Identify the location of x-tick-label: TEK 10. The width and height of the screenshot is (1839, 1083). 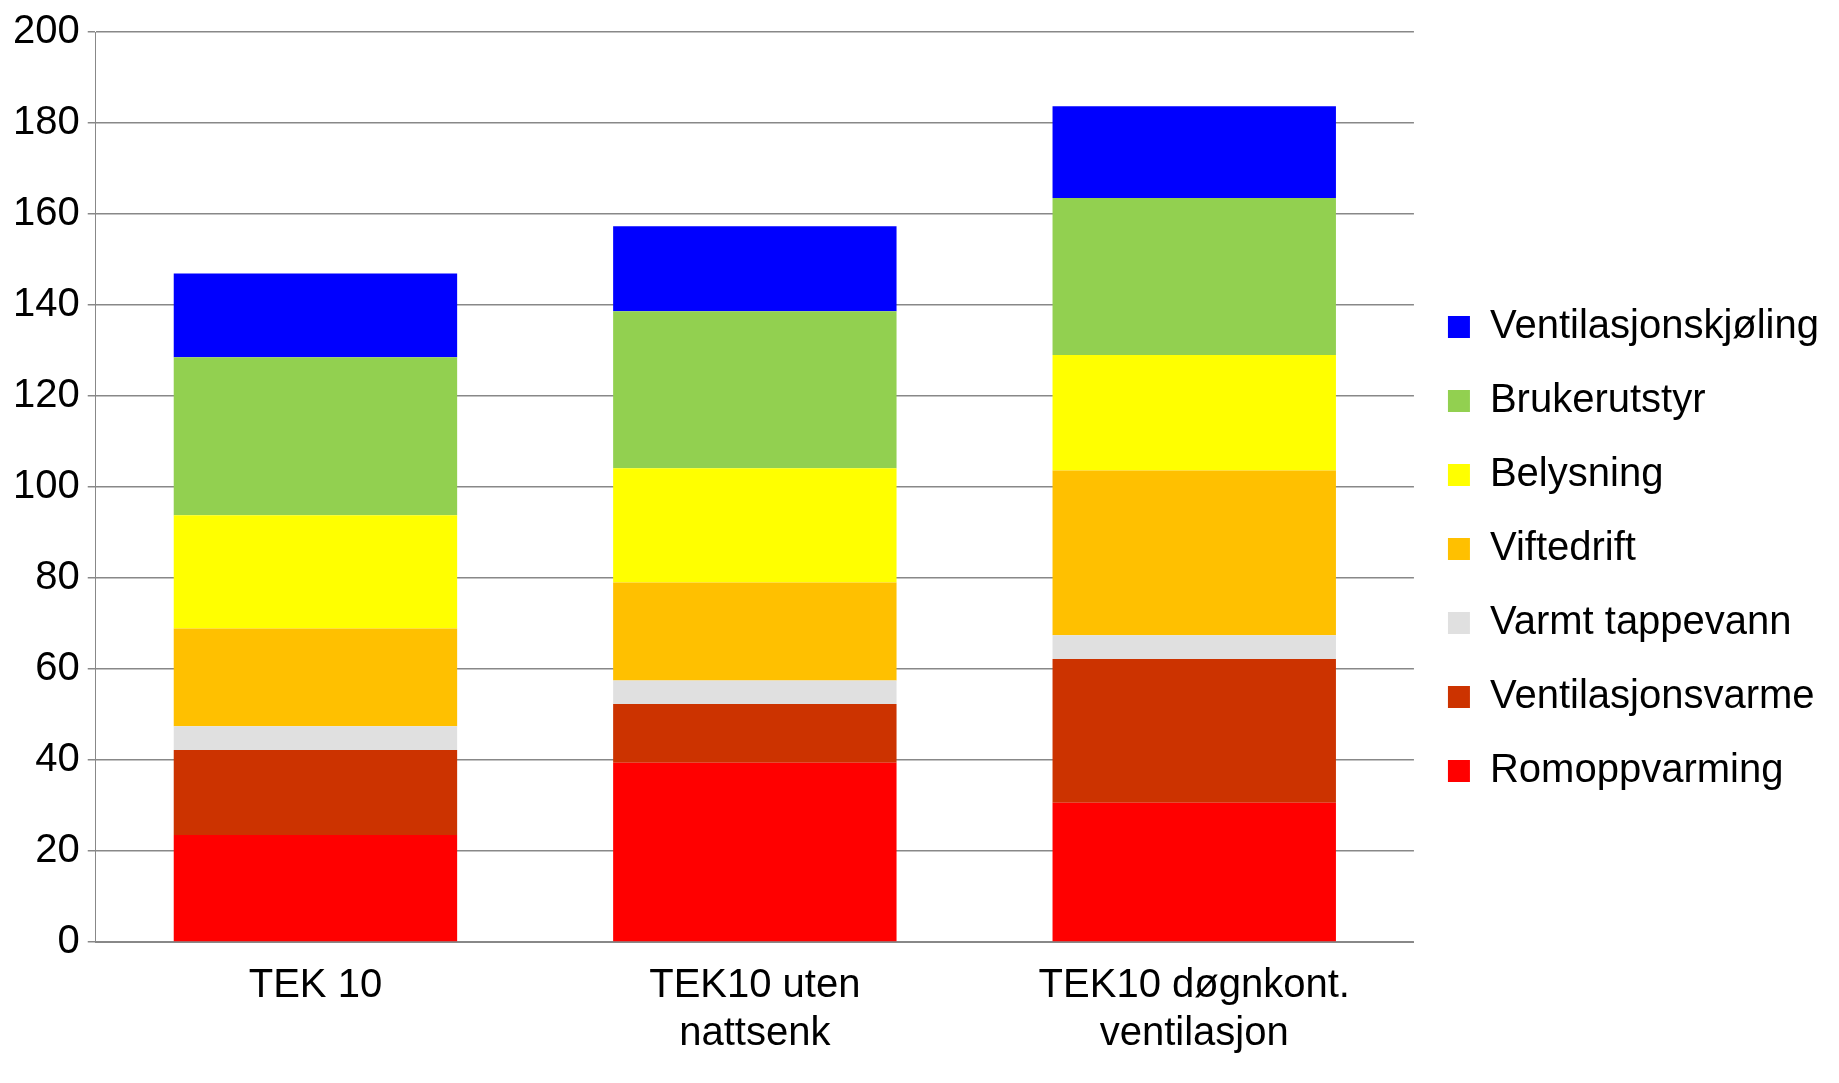
(315, 983).